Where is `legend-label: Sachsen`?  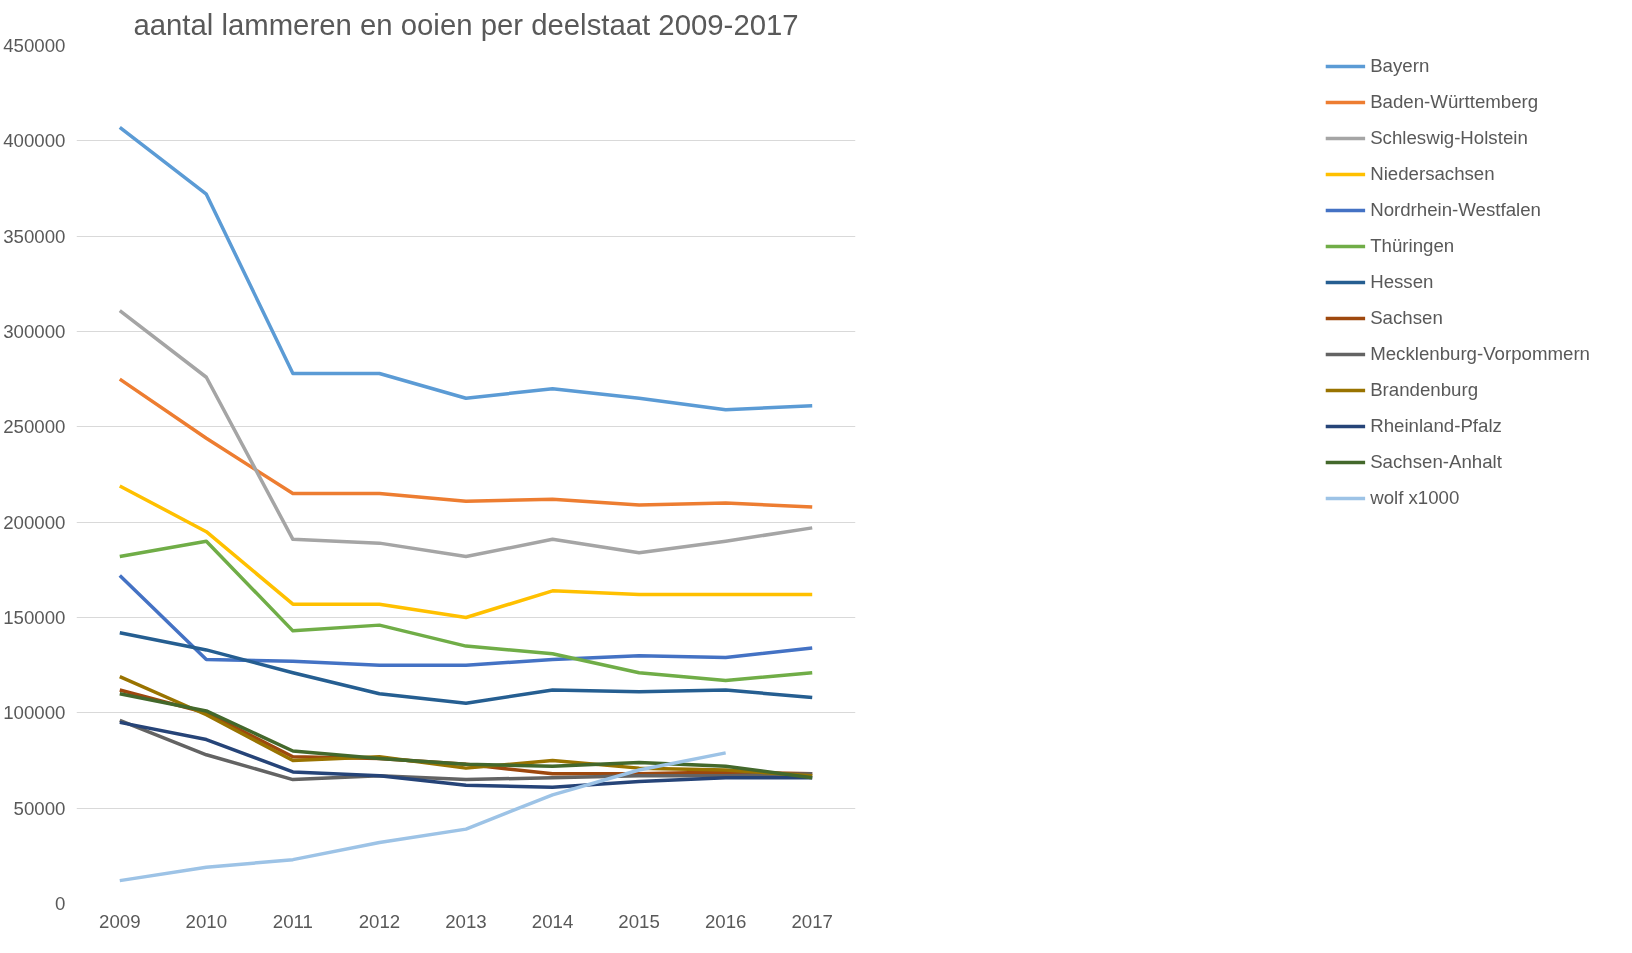
legend-label: Sachsen is located at coordinates (1406, 318).